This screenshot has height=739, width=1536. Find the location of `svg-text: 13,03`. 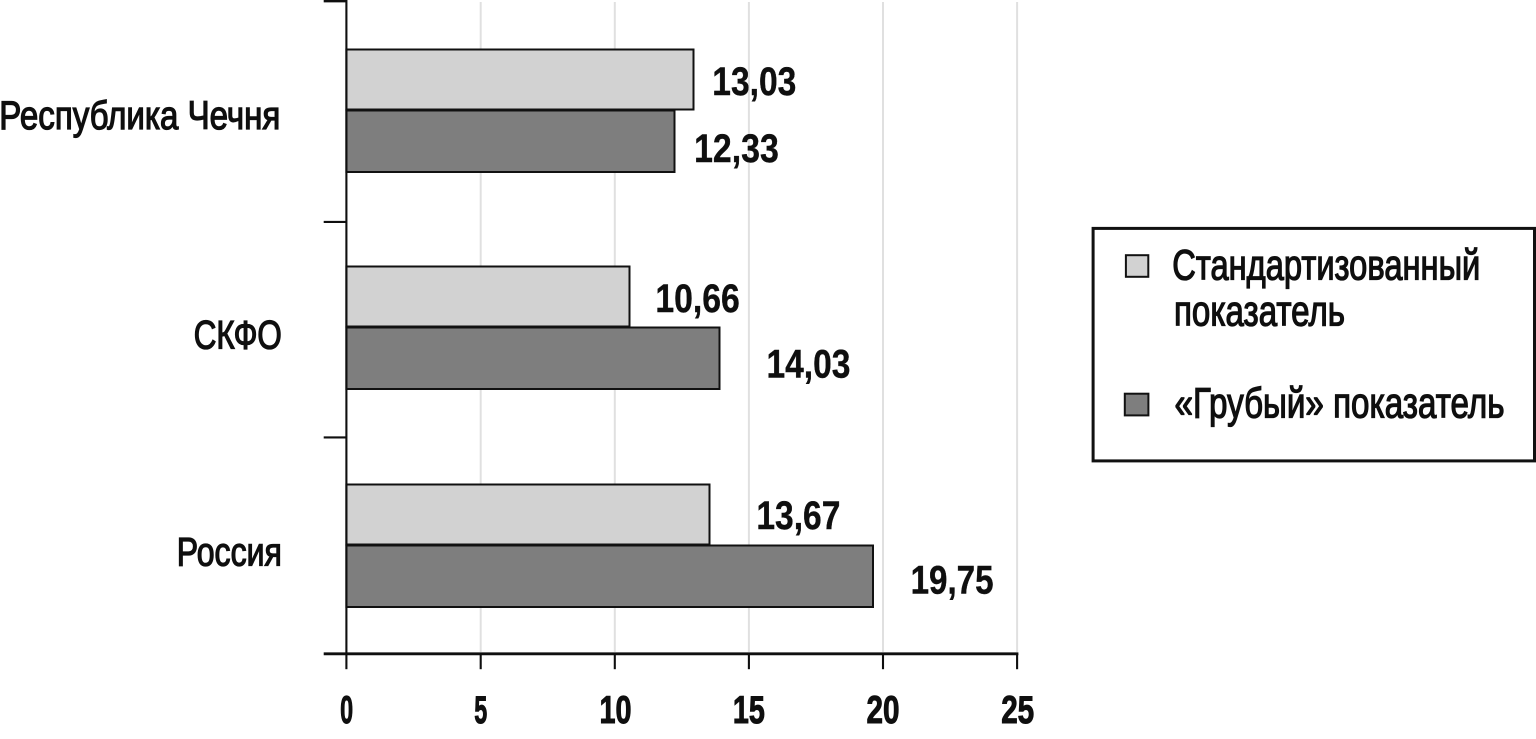

svg-text: 13,03 is located at coordinates (754, 82).